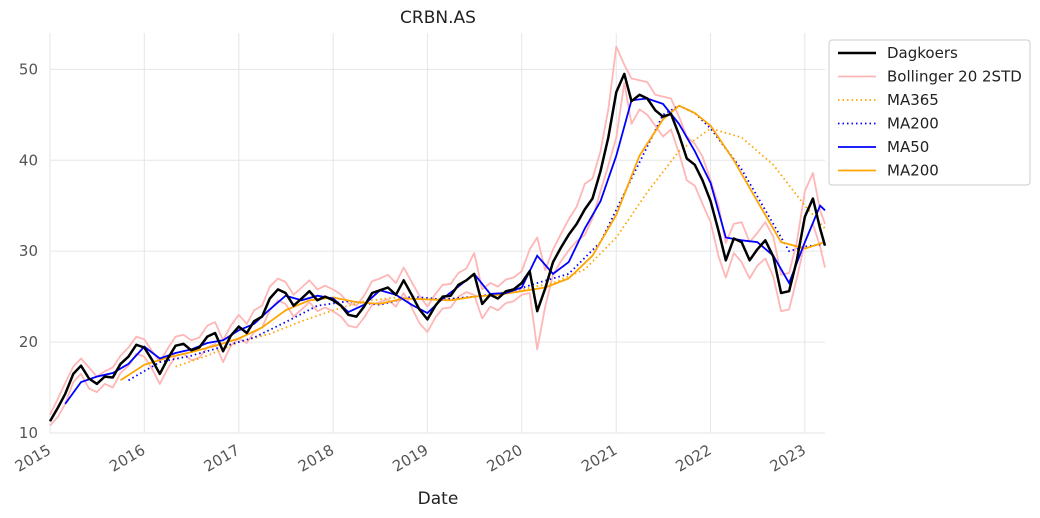 This screenshot has width=1040, height=518. I want to click on x-axis-title: Date, so click(438, 499).